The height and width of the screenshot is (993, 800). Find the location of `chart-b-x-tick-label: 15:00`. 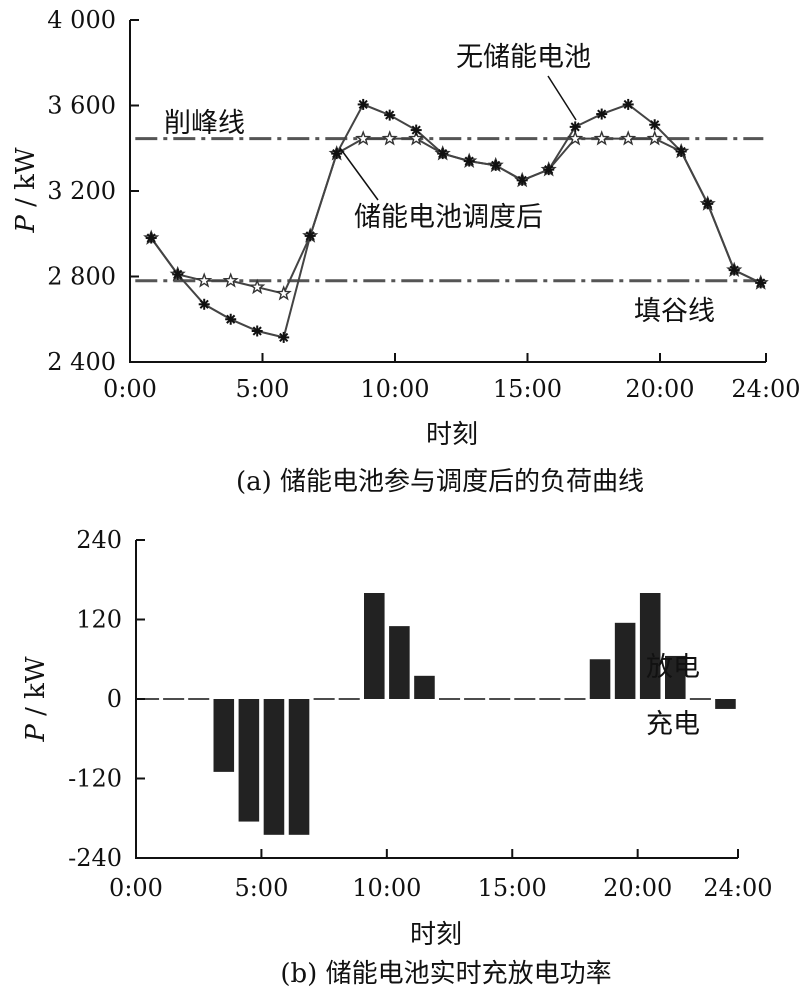

chart-b-x-tick-label: 15:00 is located at coordinates (512, 888).